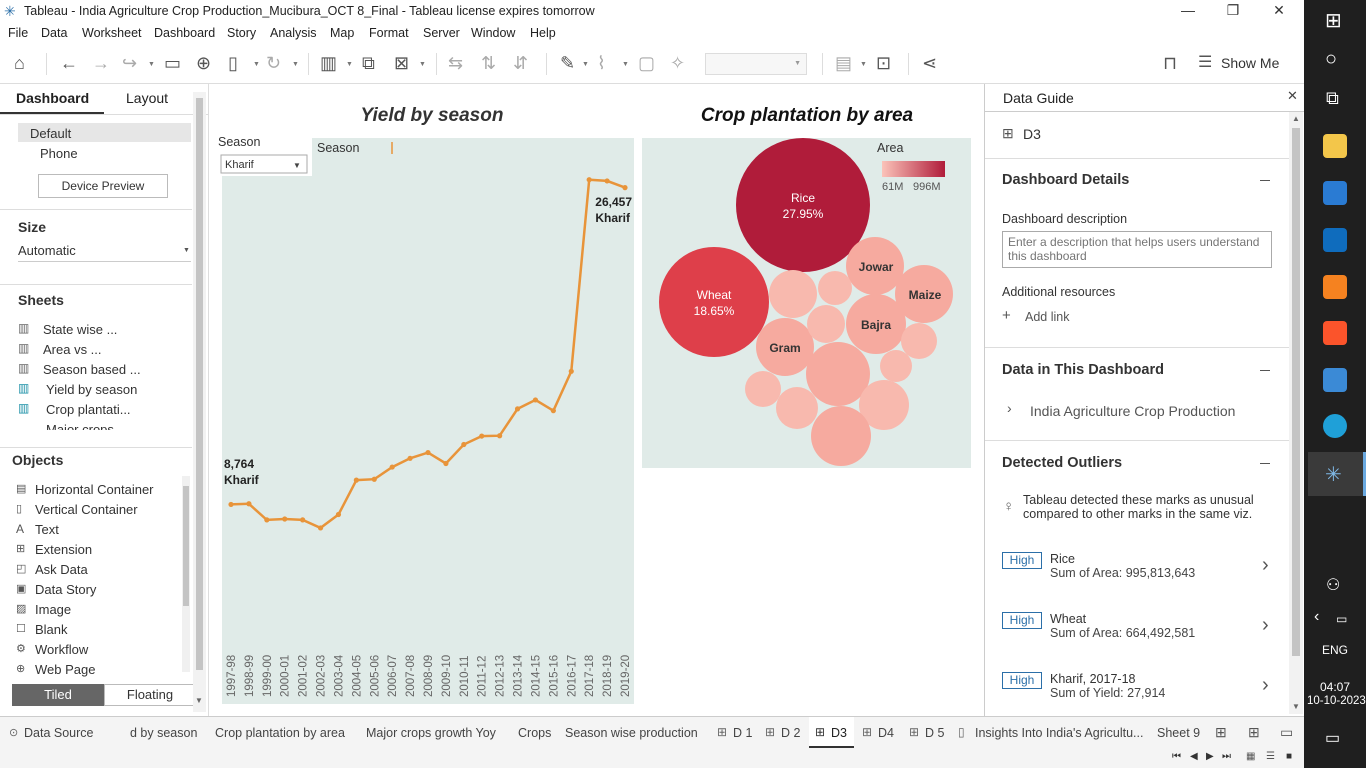 The height and width of the screenshot is (768, 1366). What do you see at coordinates (1194, 756) in the screenshot?
I see `previous-sheet-icon: ◀` at bounding box center [1194, 756].